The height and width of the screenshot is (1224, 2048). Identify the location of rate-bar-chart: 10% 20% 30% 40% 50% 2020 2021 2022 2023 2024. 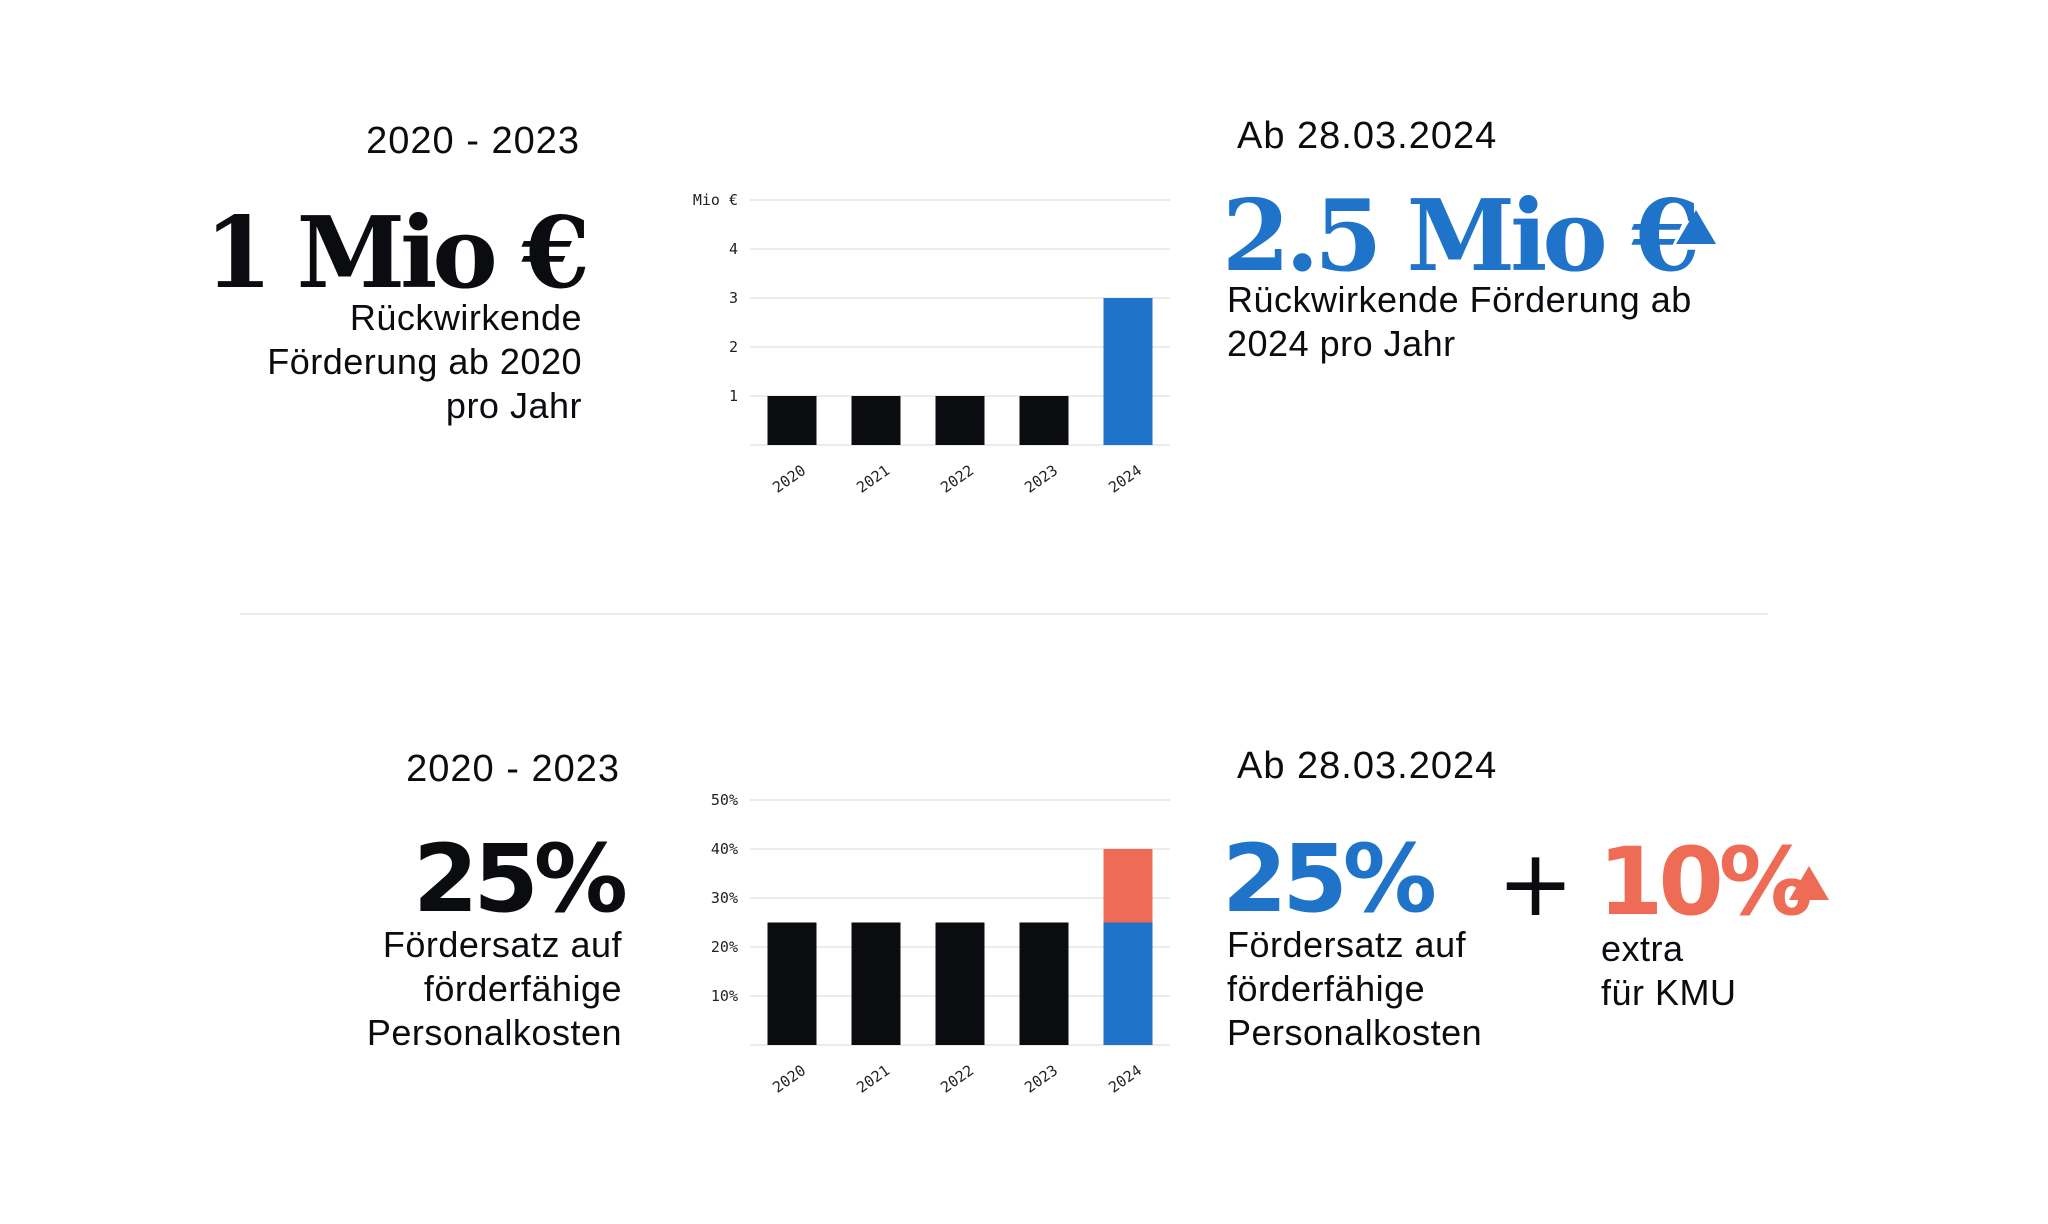
(940, 944).